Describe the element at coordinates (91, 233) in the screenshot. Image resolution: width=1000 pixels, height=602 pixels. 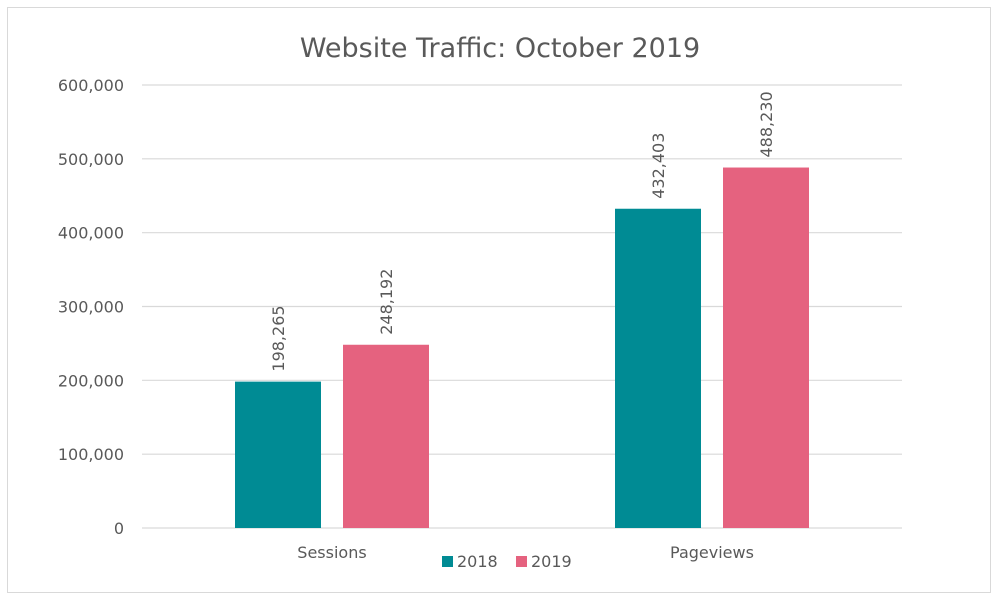
I see `y-tick-label: 400,000` at that location.